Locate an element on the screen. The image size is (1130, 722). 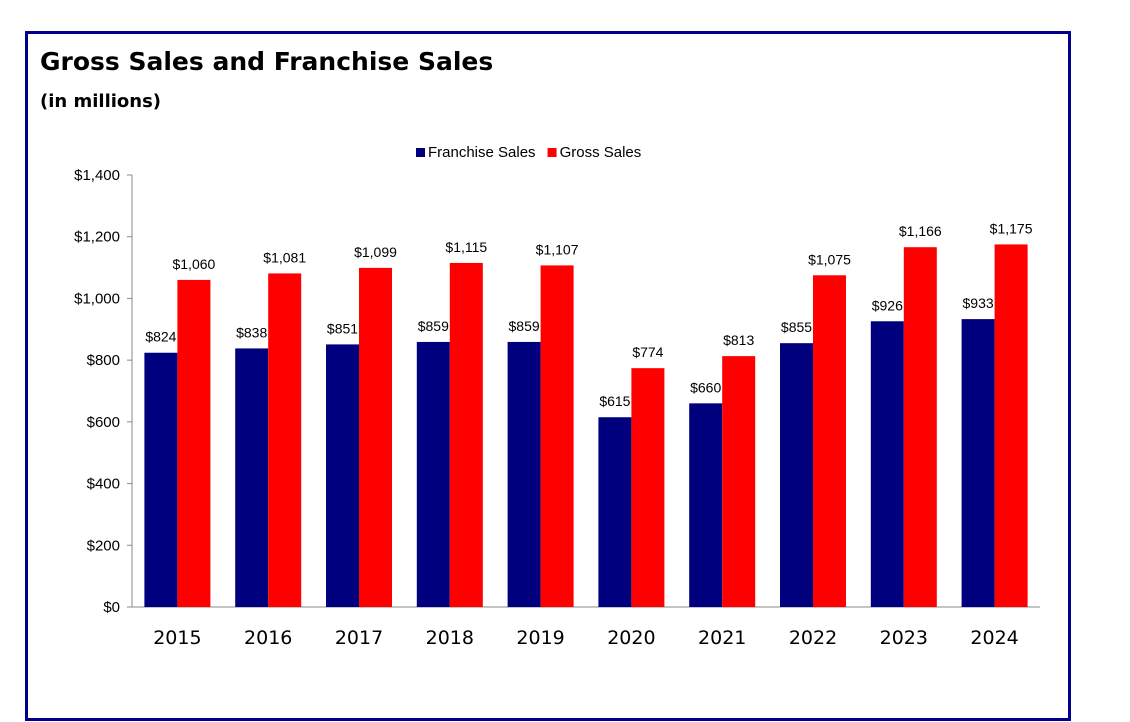
x-tick-label: 2016 is located at coordinates (268, 638).